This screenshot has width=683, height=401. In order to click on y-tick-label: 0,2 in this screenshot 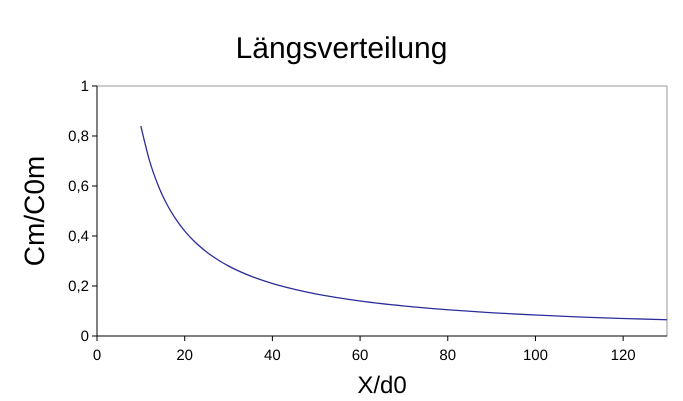, I will do `click(78, 286)`.